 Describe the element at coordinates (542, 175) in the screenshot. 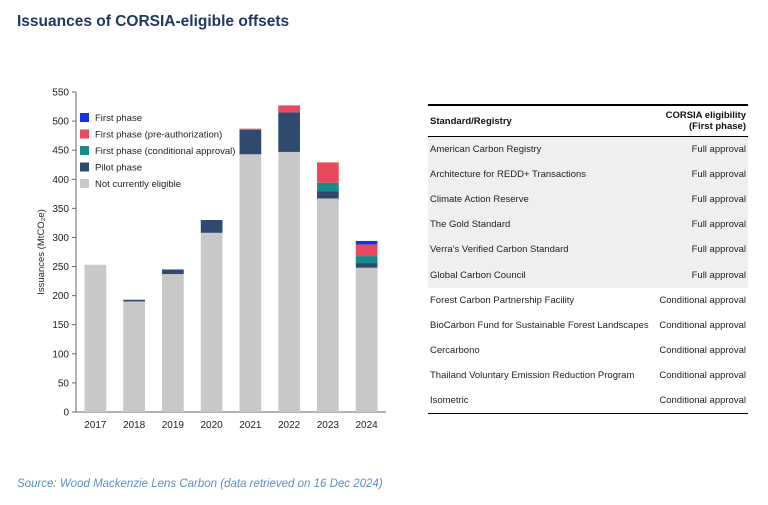

I see `registry-name: Architecture for REDD+ Transactions` at that location.